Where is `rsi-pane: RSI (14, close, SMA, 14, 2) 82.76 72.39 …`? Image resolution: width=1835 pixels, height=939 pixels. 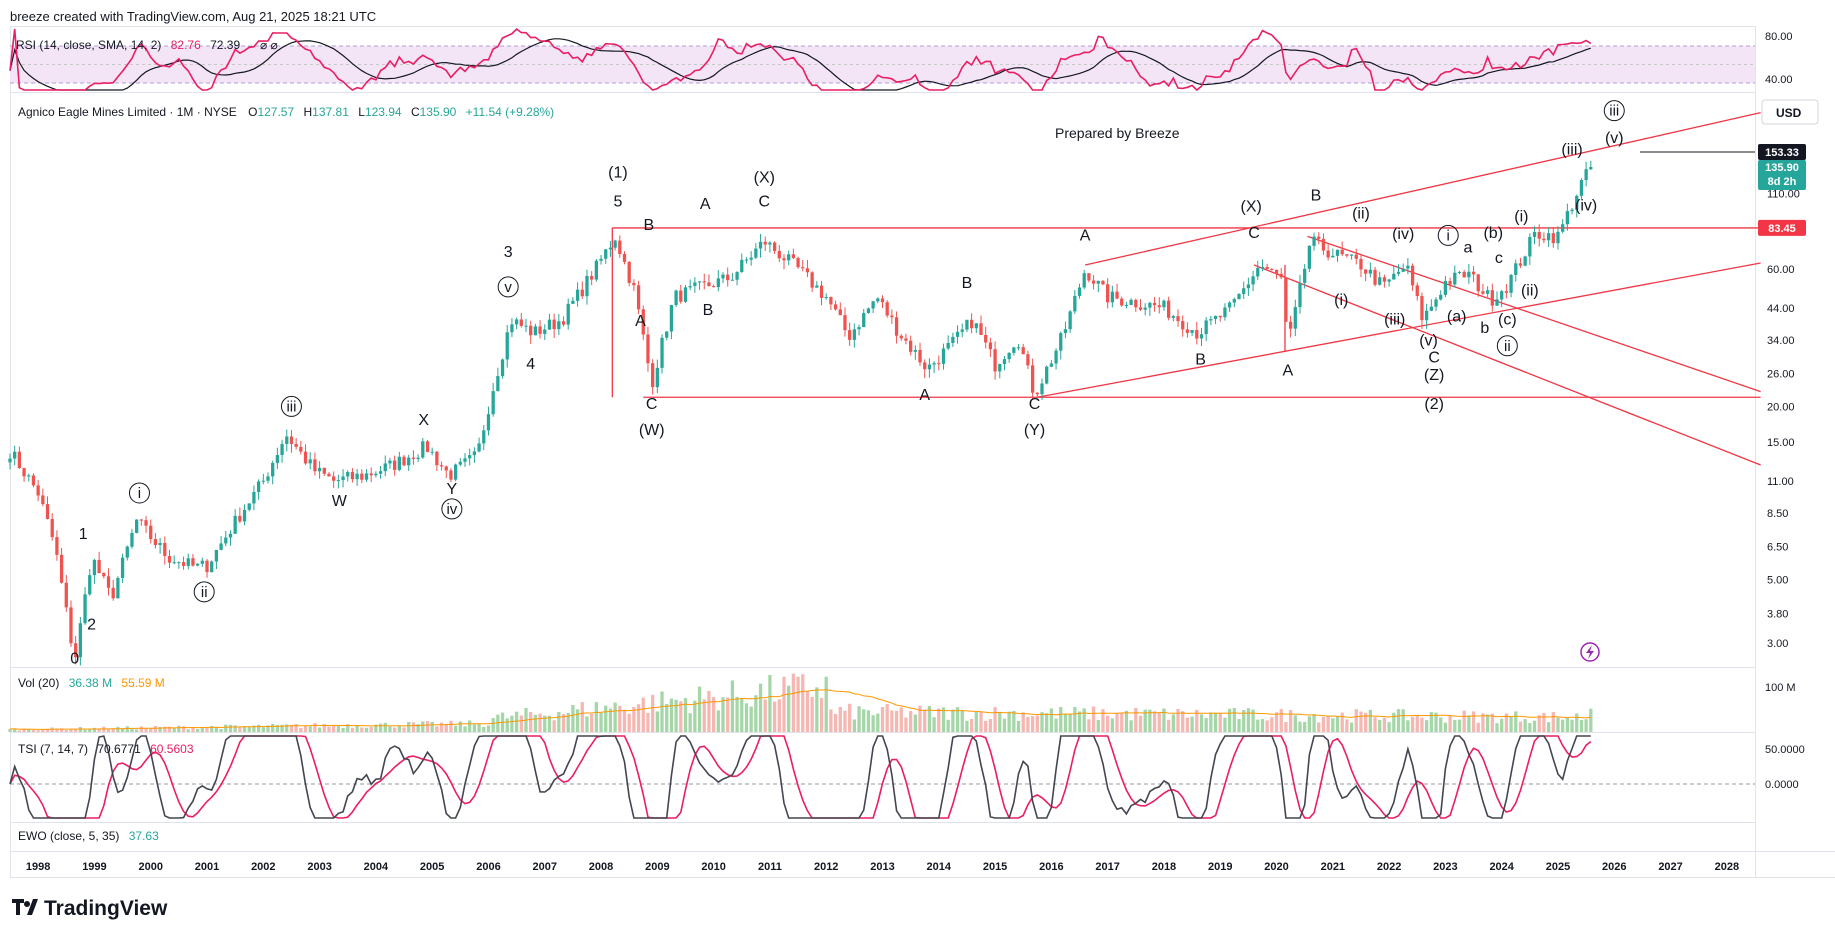
rsi-pane: RSI (14, close, SMA, 14, 2) 82.76 72.39 … is located at coordinates (901, 59).